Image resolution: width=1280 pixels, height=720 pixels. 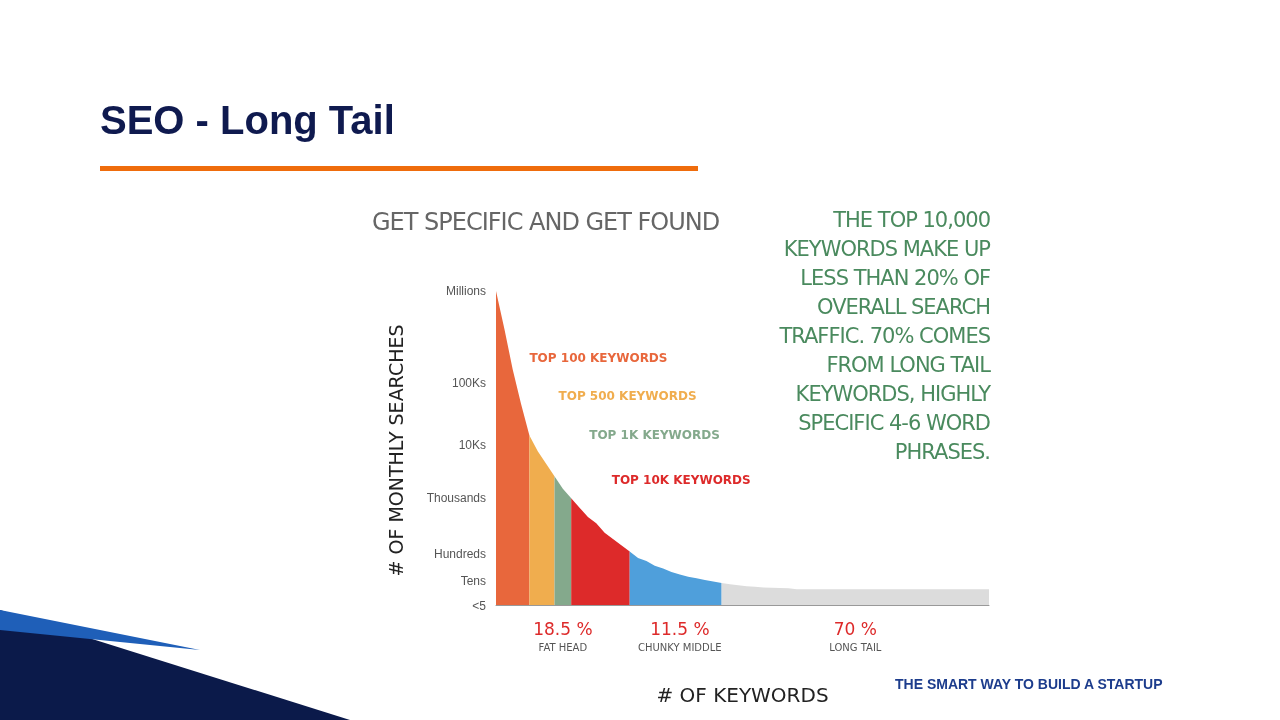 What do you see at coordinates (1029, 684) in the screenshot?
I see `text: THE SMART WAY TO BUILD A STARTUP` at bounding box center [1029, 684].